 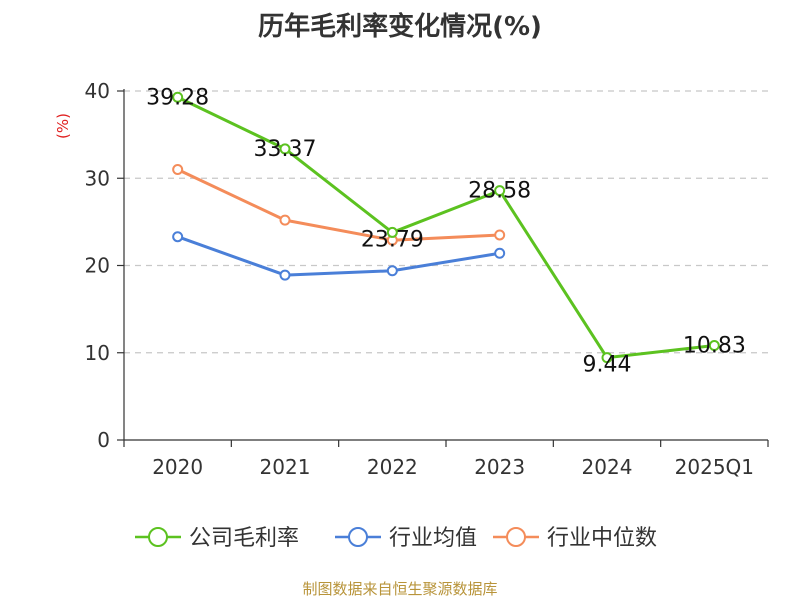 I want to click on y-tick-label-40: 40, so click(x=97, y=91).